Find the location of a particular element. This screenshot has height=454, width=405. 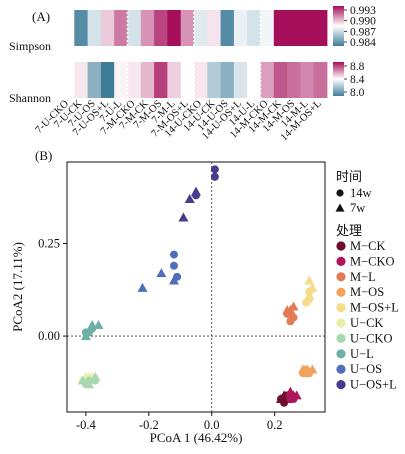

x-tick-label: -0.2 is located at coordinates (149, 425).